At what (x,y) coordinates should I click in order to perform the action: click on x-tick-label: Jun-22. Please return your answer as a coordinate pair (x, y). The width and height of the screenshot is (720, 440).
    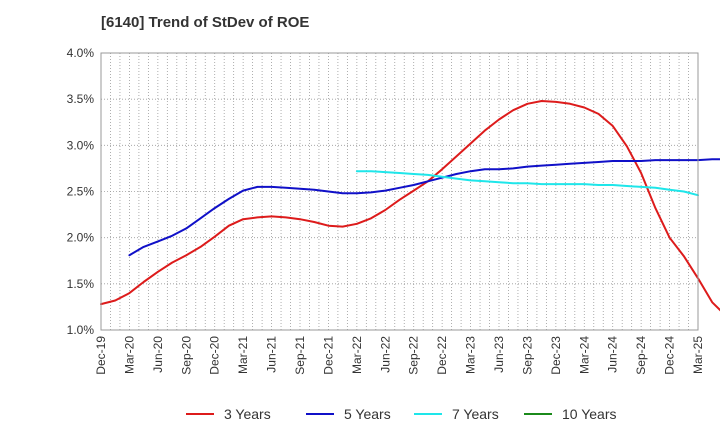
    Looking at the image, I should click on (385, 354).